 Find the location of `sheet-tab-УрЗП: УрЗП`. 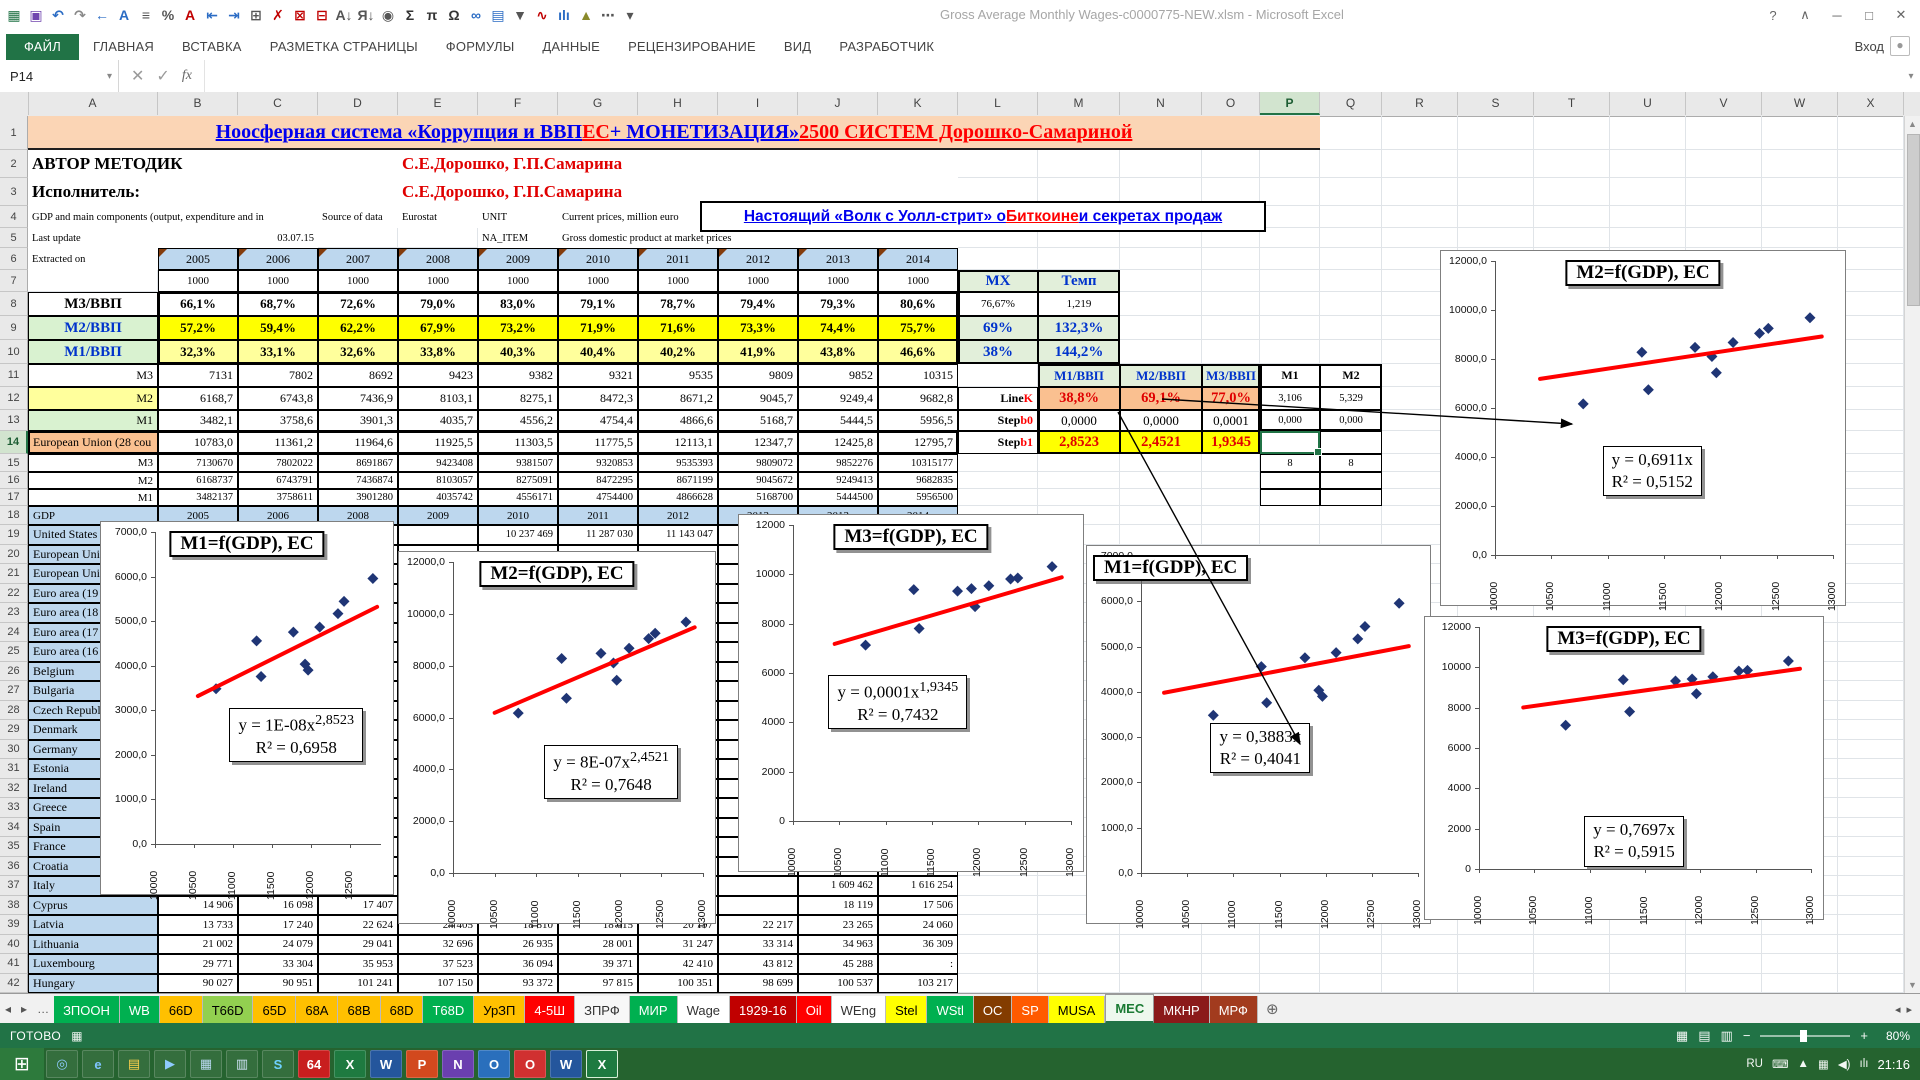

sheet-tab-УрЗП: УрЗП is located at coordinates (500, 1010).